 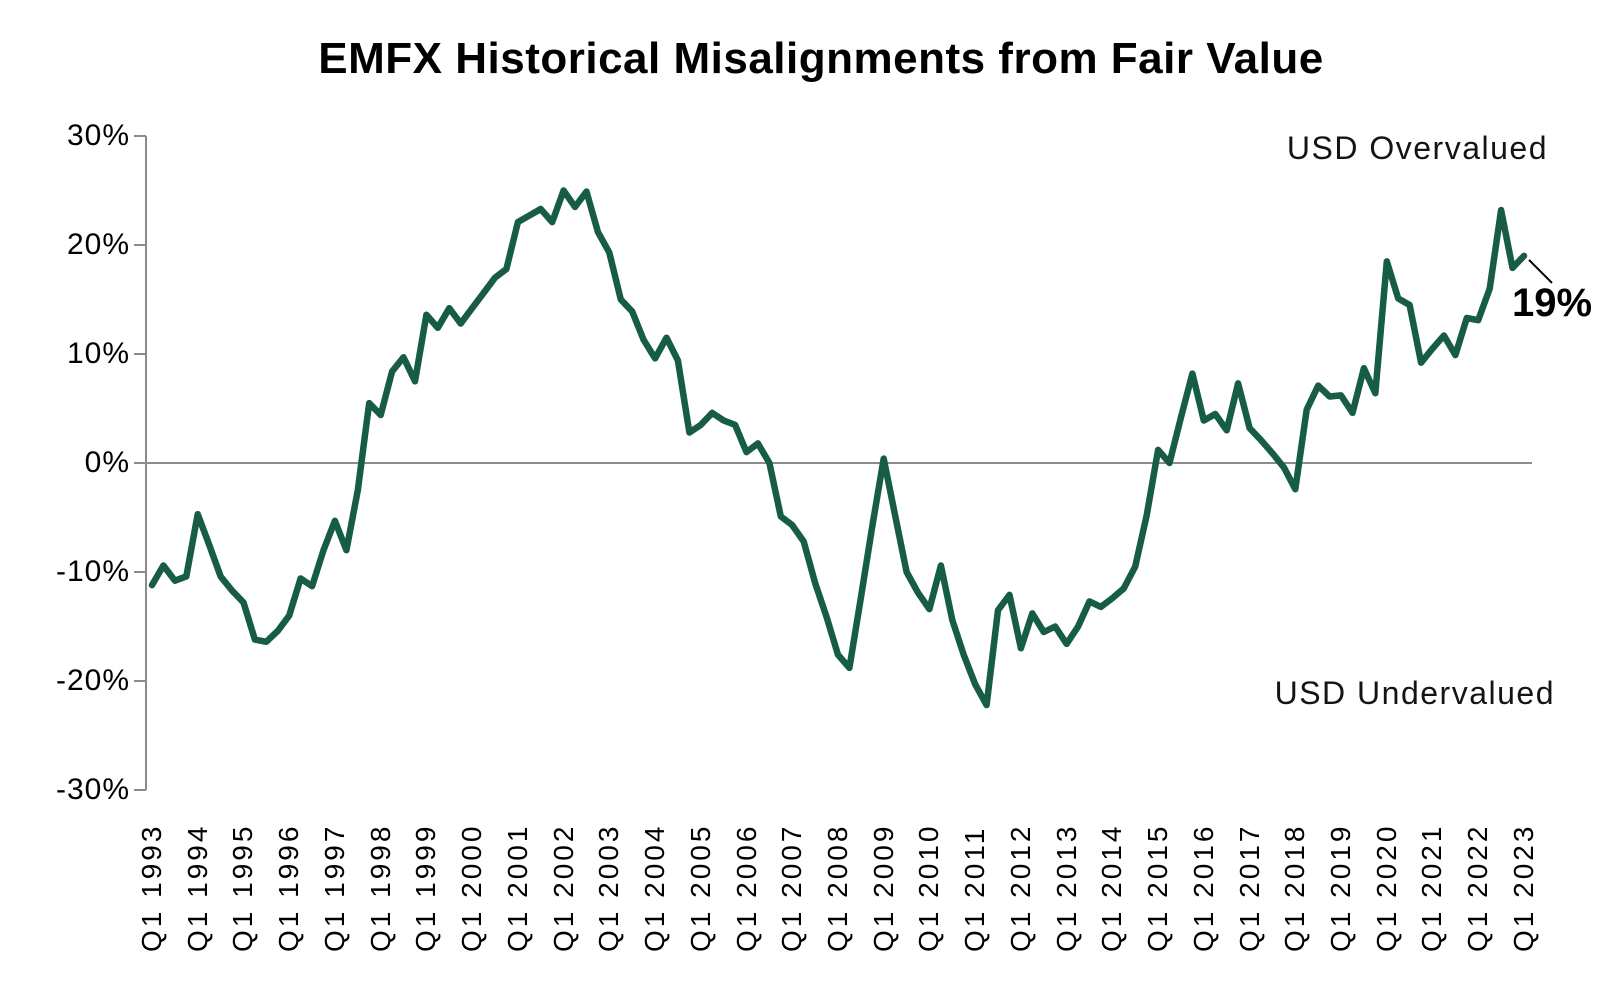 What do you see at coordinates (792, 887) in the screenshot?
I see `x-axis-tick-label: Q1 2007` at bounding box center [792, 887].